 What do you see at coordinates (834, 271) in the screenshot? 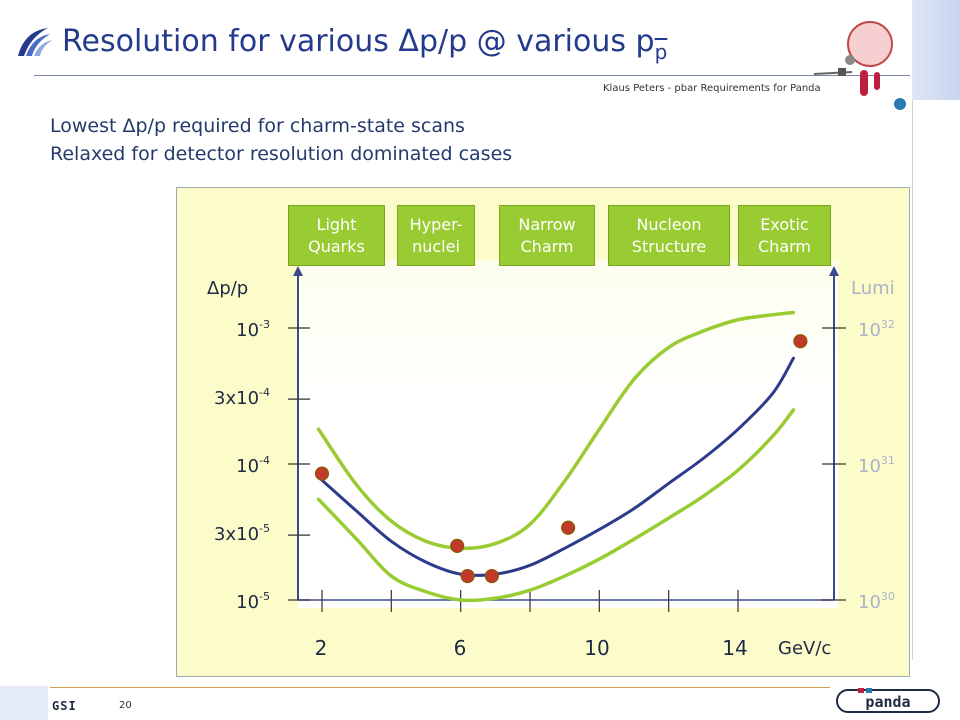
I see `y-axis-right-arrow` at bounding box center [834, 271].